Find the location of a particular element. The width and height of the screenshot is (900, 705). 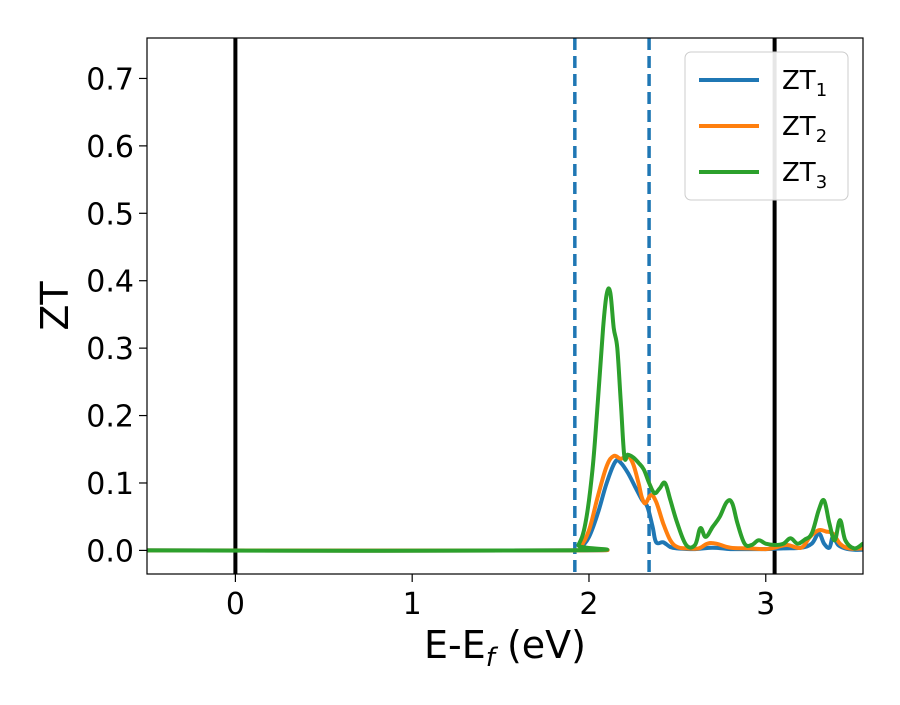

y-tick-label: 0.6 is located at coordinates (110, 147).